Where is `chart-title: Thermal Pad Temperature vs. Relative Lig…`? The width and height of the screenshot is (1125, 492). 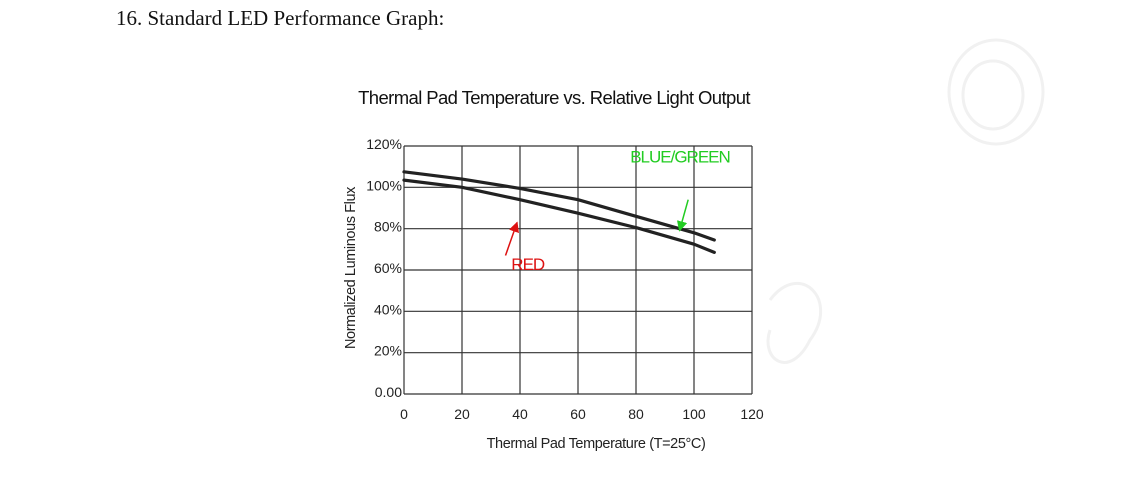
chart-title: Thermal Pad Temperature vs. Relative Lig… is located at coordinates (554, 97).